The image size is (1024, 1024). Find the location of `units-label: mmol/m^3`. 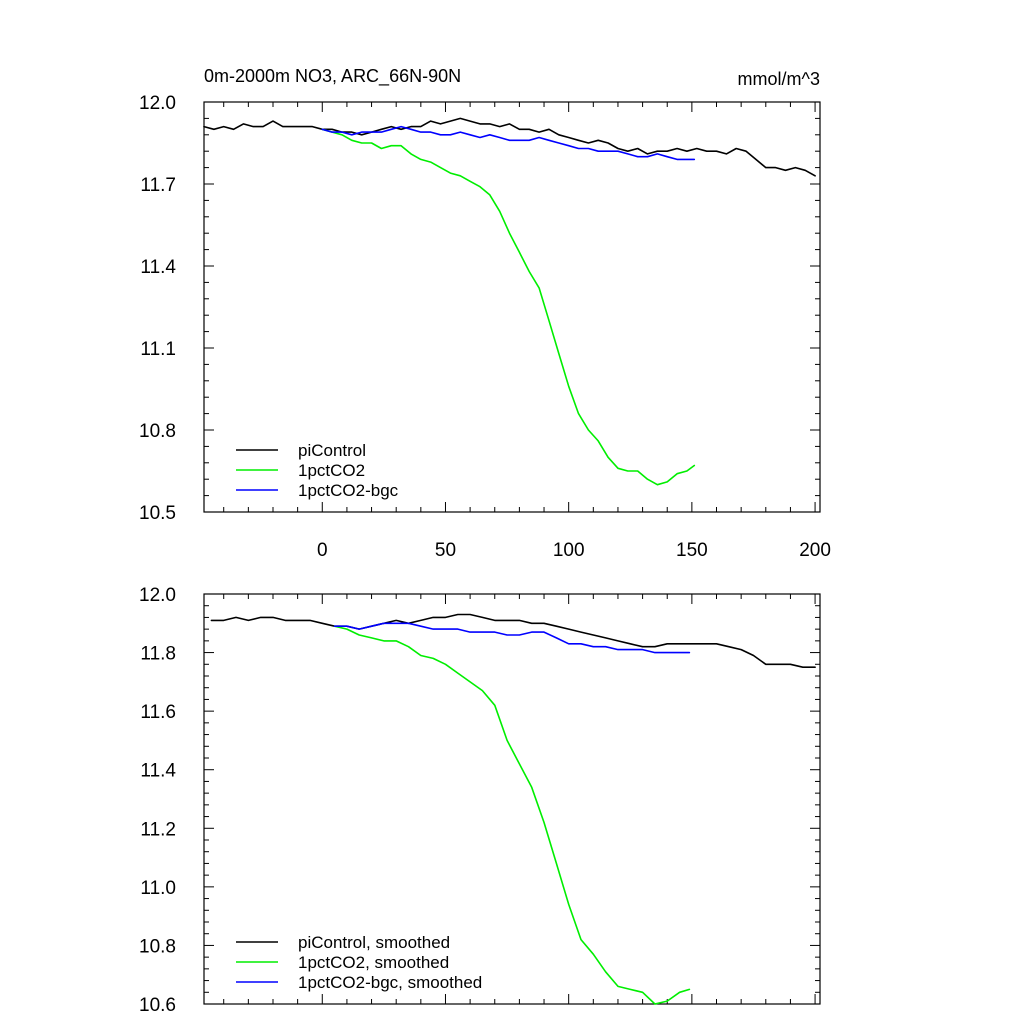

units-label: mmol/m^3 is located at coordinates (779, 79).